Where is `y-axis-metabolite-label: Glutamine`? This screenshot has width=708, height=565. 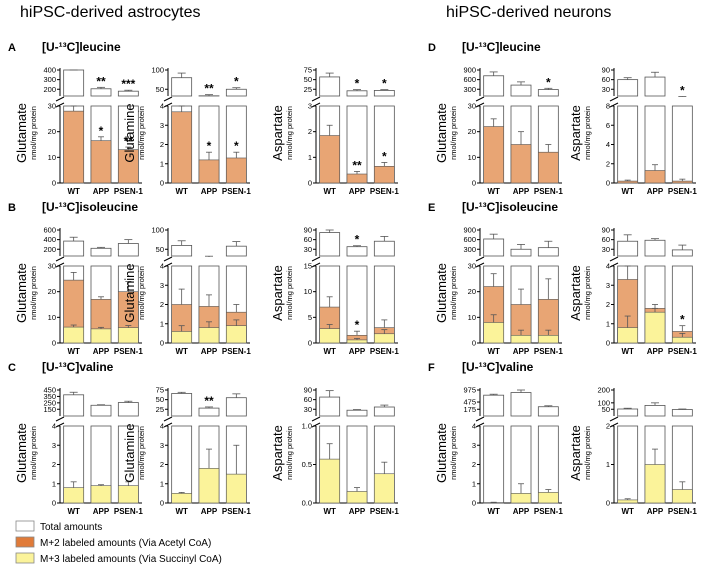
y-axis-metabolite-label: Glutamine is located at coordinates (129, 132).